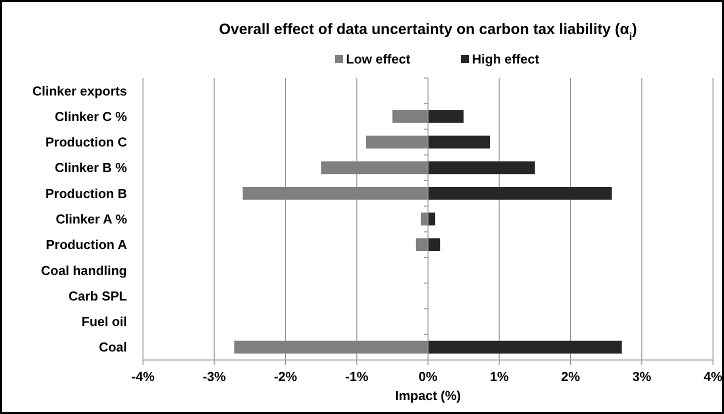 This screenshot has width=724, height=414. Describe the element at coordinates (87, 244) in the screenshot. I see `y-tick-label: Production A` at that location.